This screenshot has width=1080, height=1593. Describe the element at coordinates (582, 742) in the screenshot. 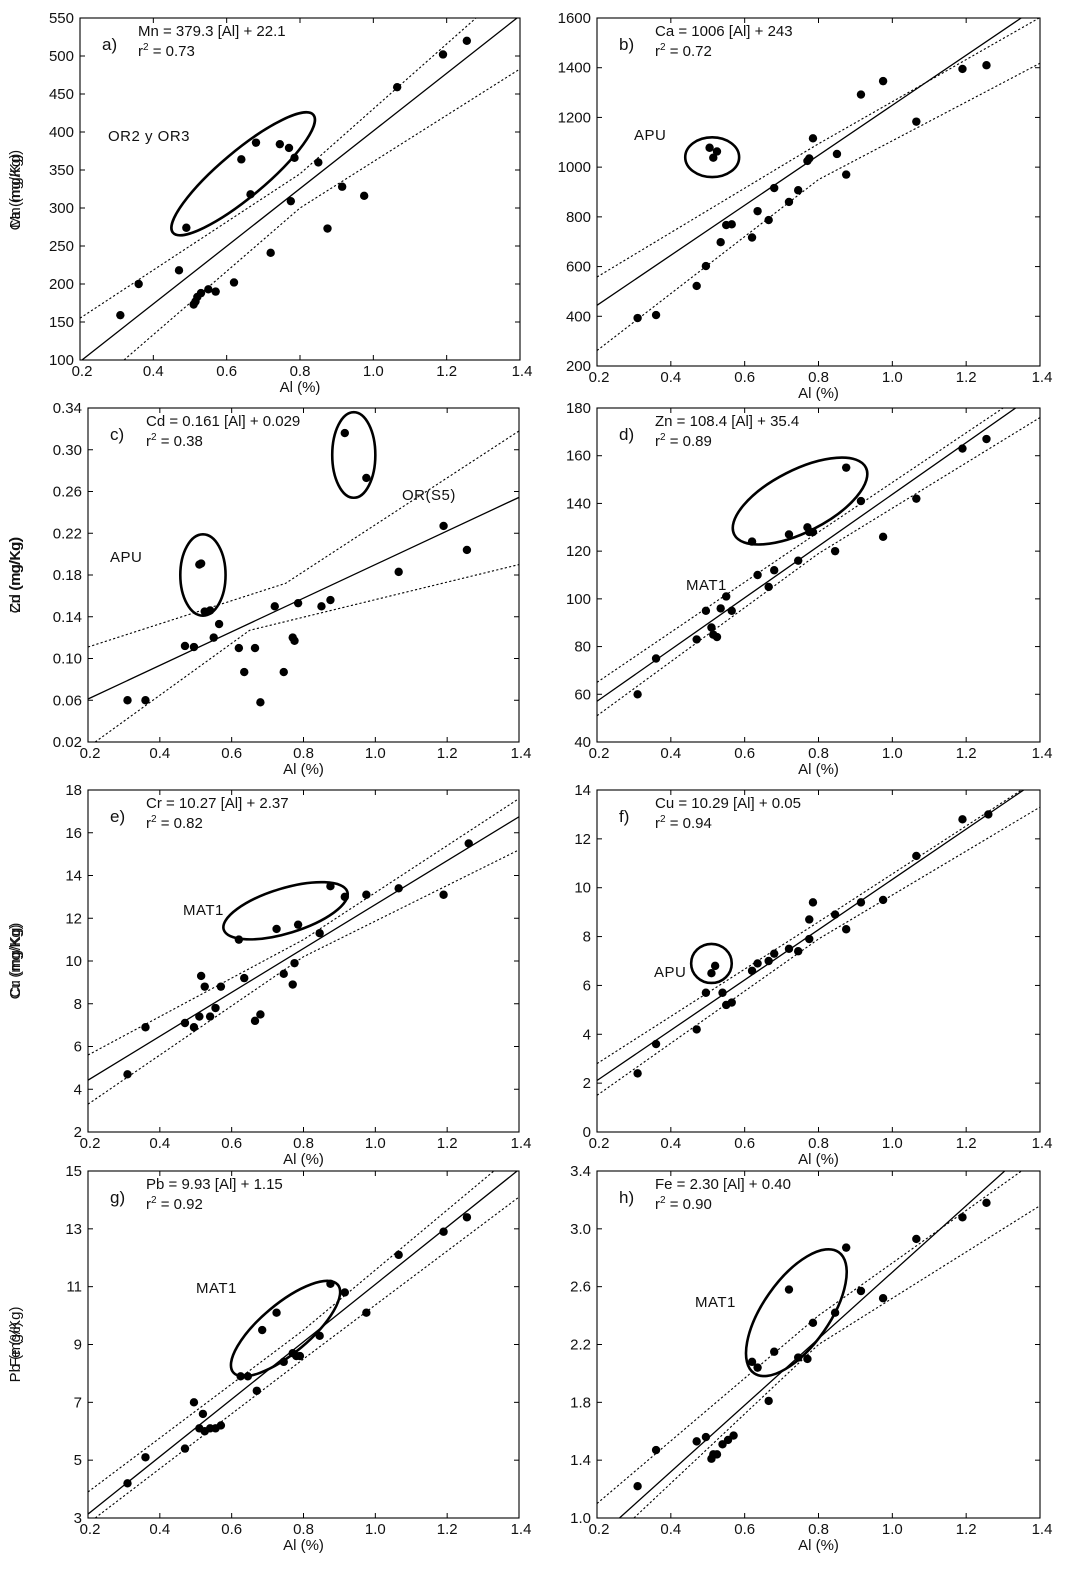

I see `y-tick-label: 40` at that location.